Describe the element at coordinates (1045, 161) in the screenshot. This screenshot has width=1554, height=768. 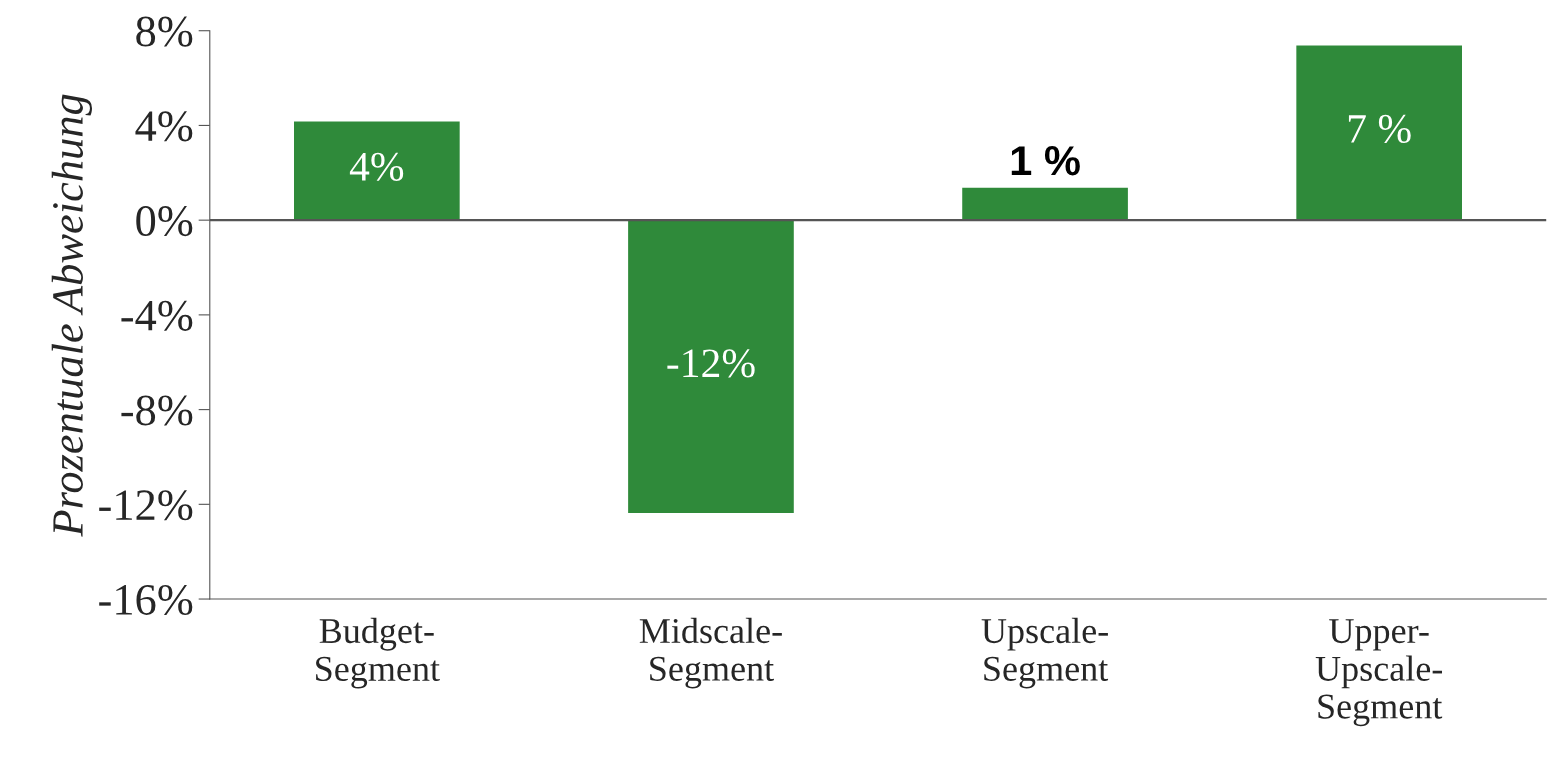
I see `data-label: 1 %` at that location.